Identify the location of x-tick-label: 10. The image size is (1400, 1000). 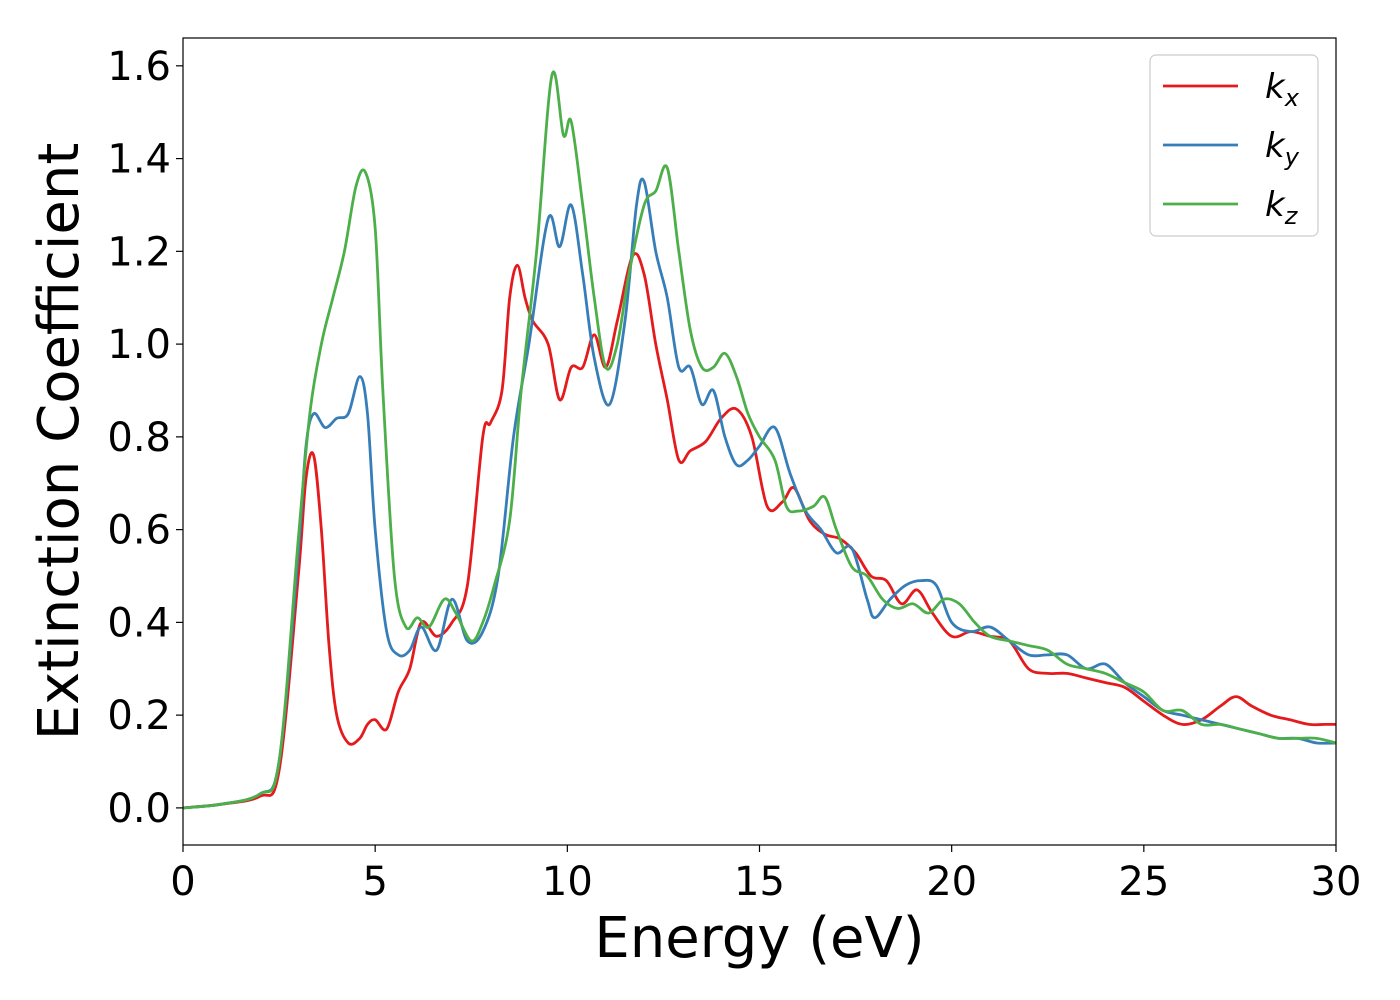
(567, 882).